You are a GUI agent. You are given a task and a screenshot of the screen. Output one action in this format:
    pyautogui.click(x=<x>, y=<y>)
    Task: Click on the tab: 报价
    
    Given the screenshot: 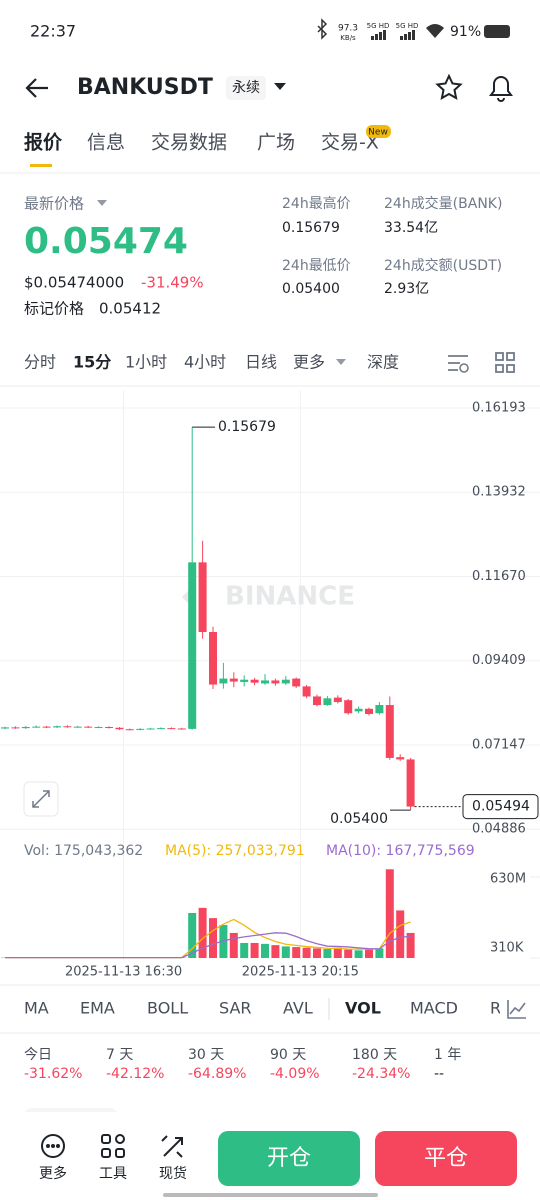 What is the action you would take?
    pyautogui.click(x=43, y=142)
    